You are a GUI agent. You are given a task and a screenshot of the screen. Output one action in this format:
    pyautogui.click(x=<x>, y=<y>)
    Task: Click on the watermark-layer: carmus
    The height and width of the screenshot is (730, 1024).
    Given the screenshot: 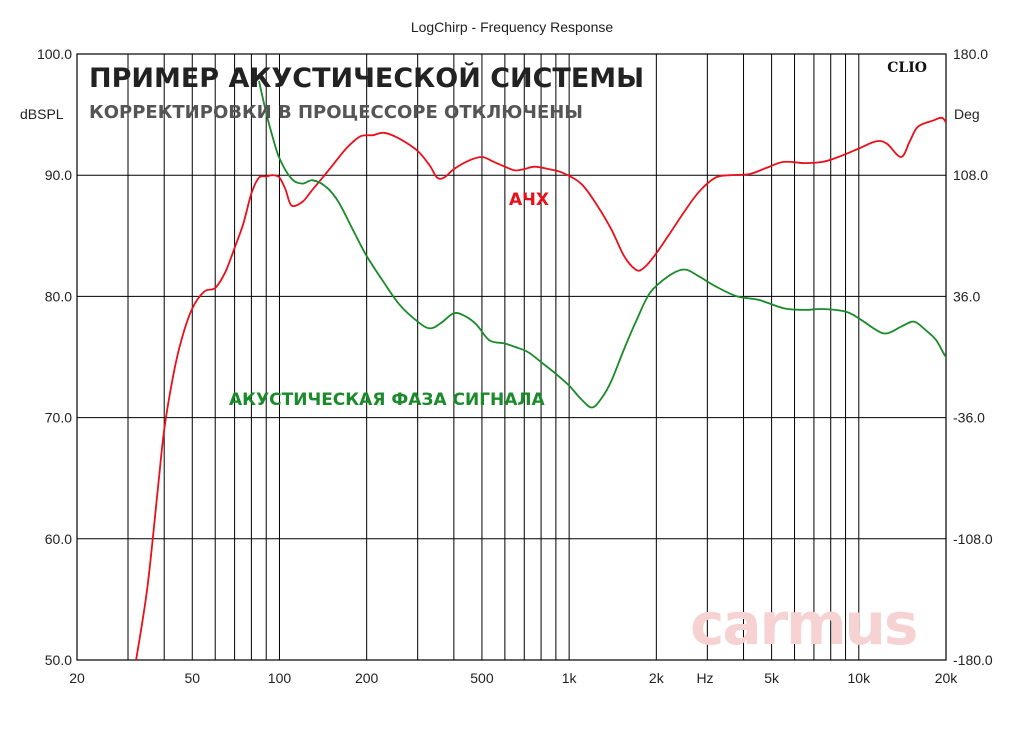 What is the action you would take?
    pyautogui.click(x=804, y=624)
    